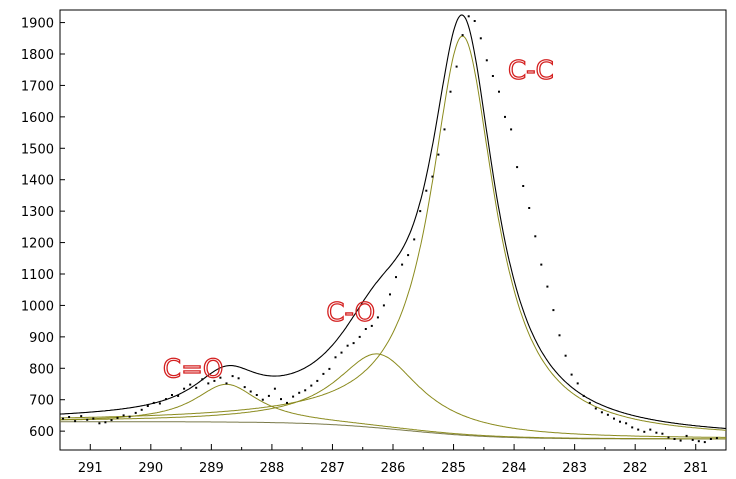  Describe the element at coordinates (37, 86) in the screenshot. I see `y-tick-label: 1700` at that location.